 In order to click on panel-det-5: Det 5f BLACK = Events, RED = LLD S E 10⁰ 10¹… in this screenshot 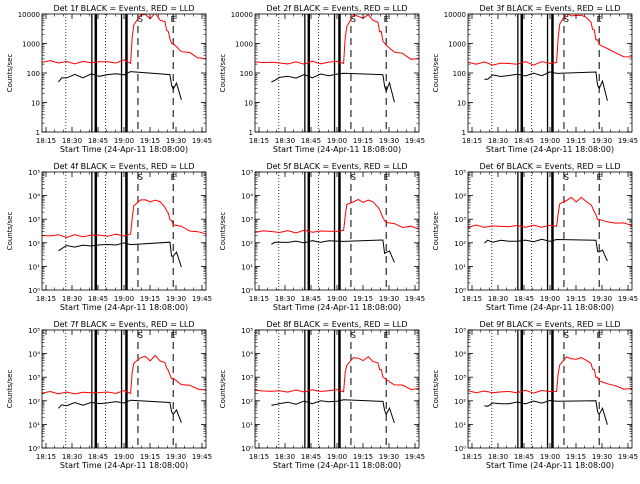, I will do `click(322, 237)`.